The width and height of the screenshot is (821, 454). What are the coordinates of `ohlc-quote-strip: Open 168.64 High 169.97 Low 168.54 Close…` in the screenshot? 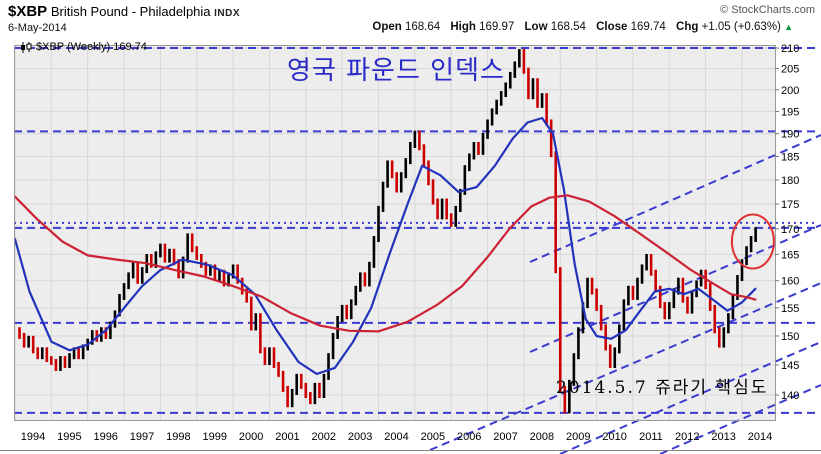 It's located at (579, 27).